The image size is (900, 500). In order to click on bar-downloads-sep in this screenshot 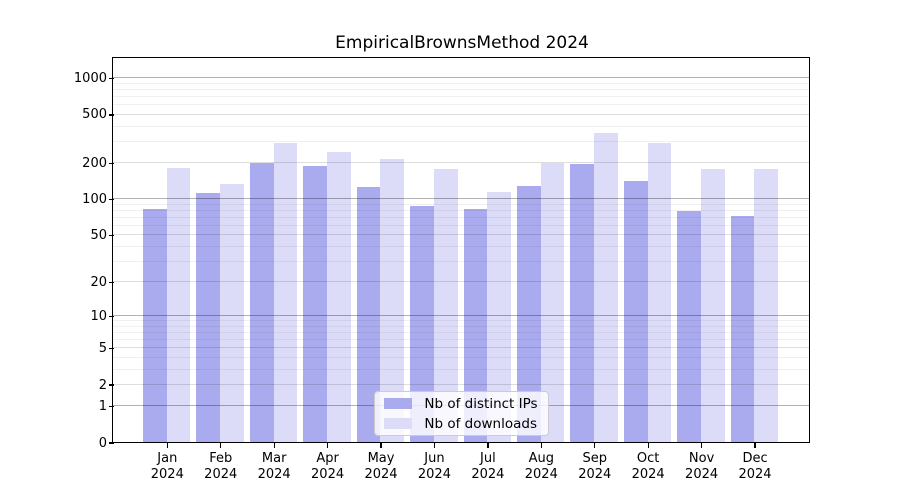, I will do `click(606, 288)`.